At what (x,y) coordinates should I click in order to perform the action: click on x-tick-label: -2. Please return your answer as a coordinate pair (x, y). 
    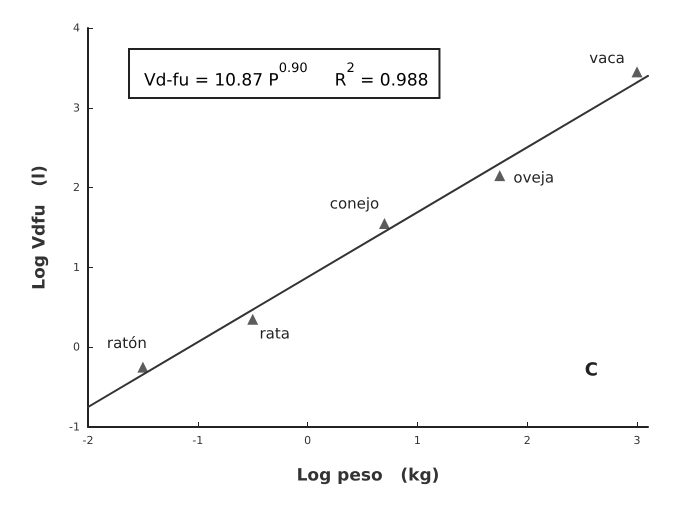
    Looking at the image, I should click on (88, 440).